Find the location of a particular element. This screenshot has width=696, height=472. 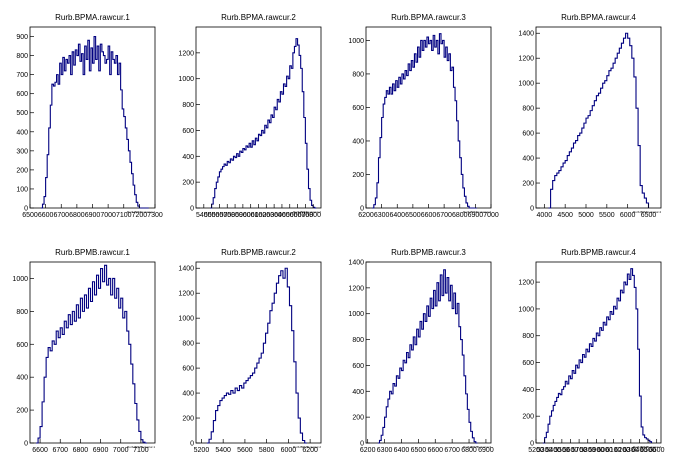

title-box: Rurb.BPMA.rawcur.2 is located at coordinates (258, 17).